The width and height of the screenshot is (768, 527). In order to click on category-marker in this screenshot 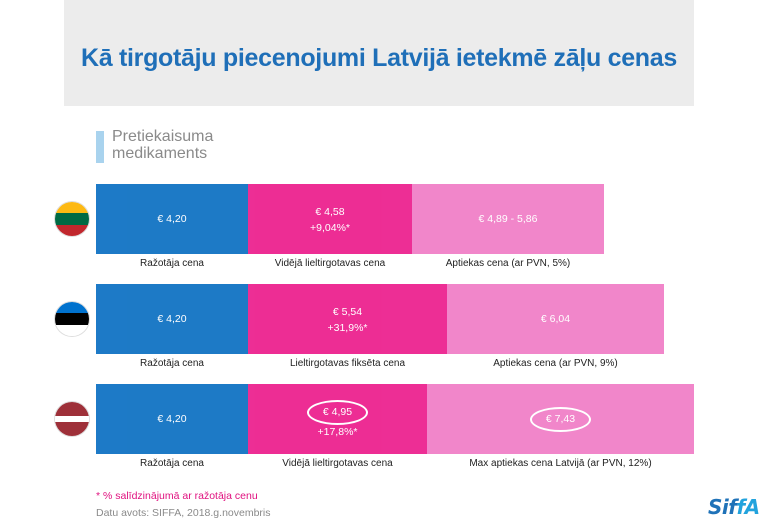, I will do `click(100, 147)`.